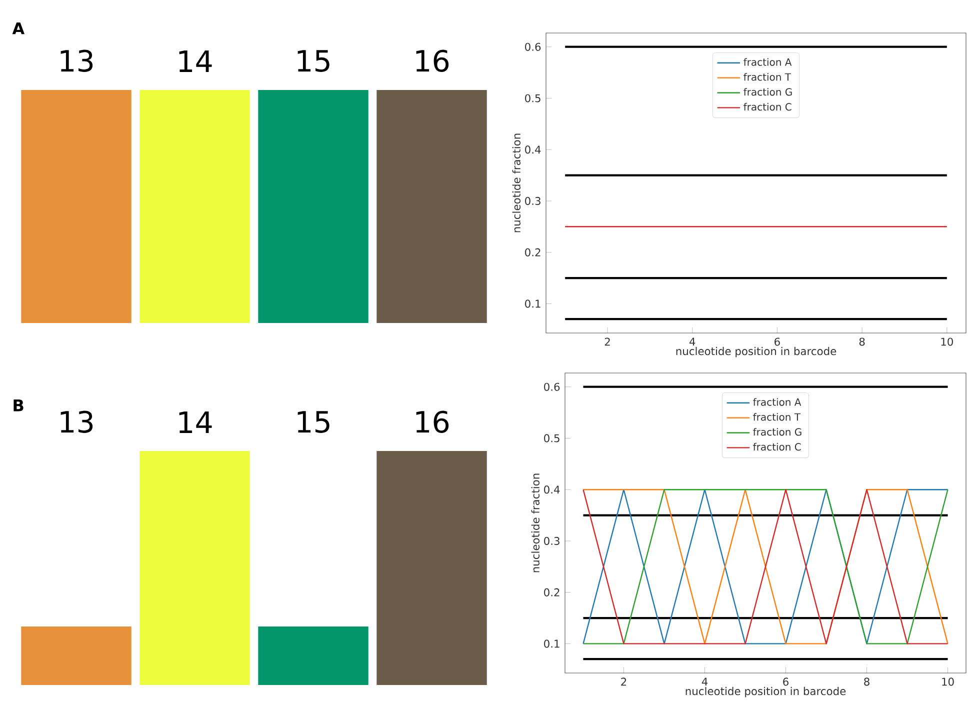 Image resolution: width=976 pixels, height=713 pixels. I want to click on text: A, so click(18, 28).